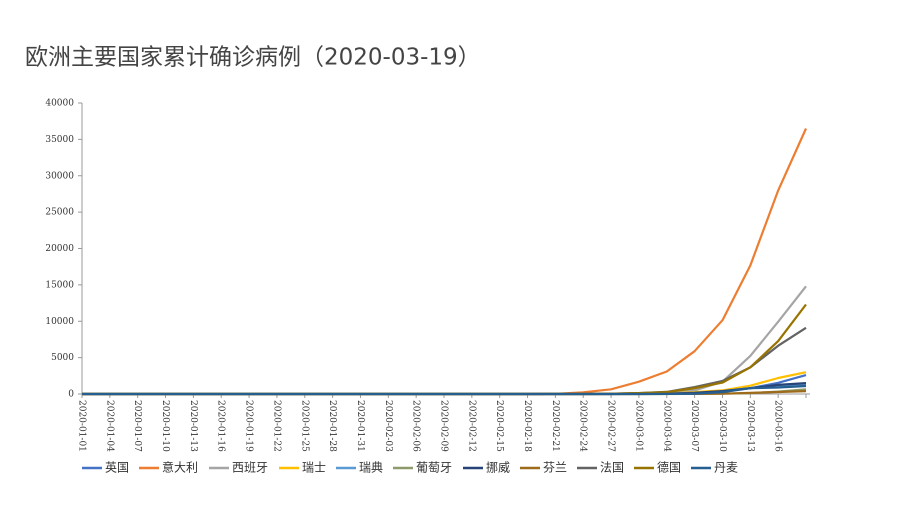  What do you see at coordinates (221, 426) in the screenshot?
I see `x-tick-label: 2020-01-16` at bounding box center [221, 426].